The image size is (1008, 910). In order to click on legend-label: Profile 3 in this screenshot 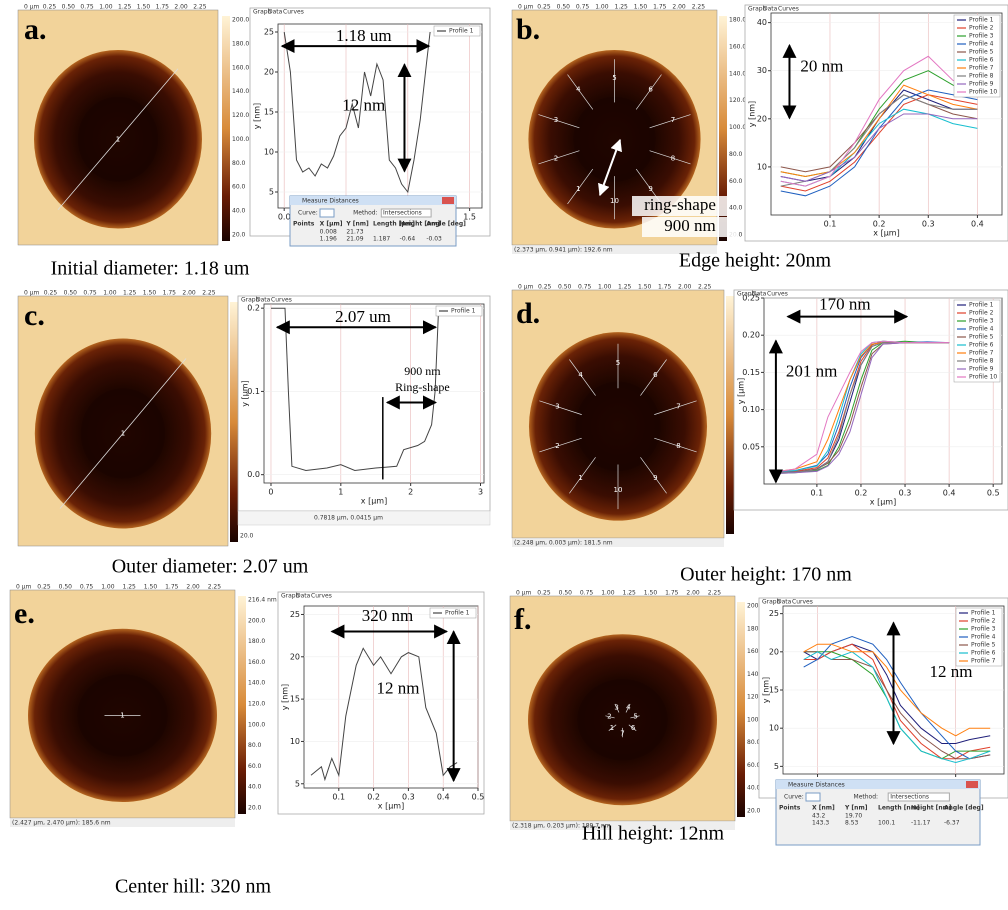, I will do `click(981, 36)`.